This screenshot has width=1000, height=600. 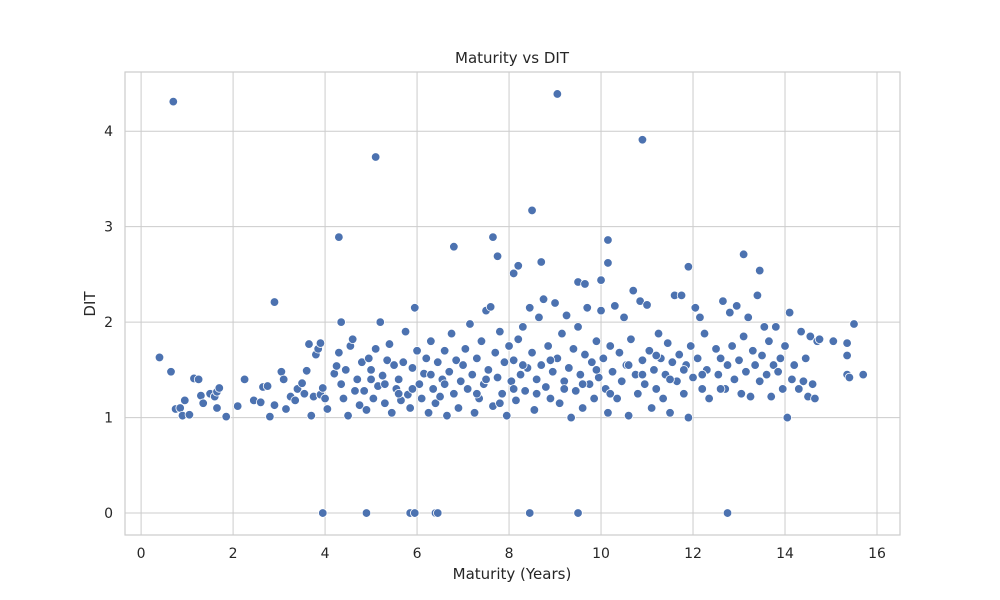 I want to click on x-tick-label: 0, so click(x=141, y=554).